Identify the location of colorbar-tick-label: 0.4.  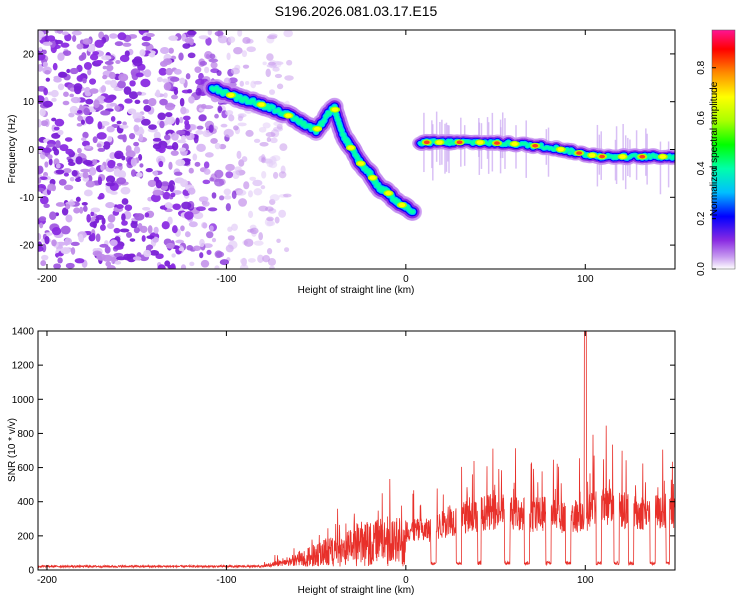
(701, 168).